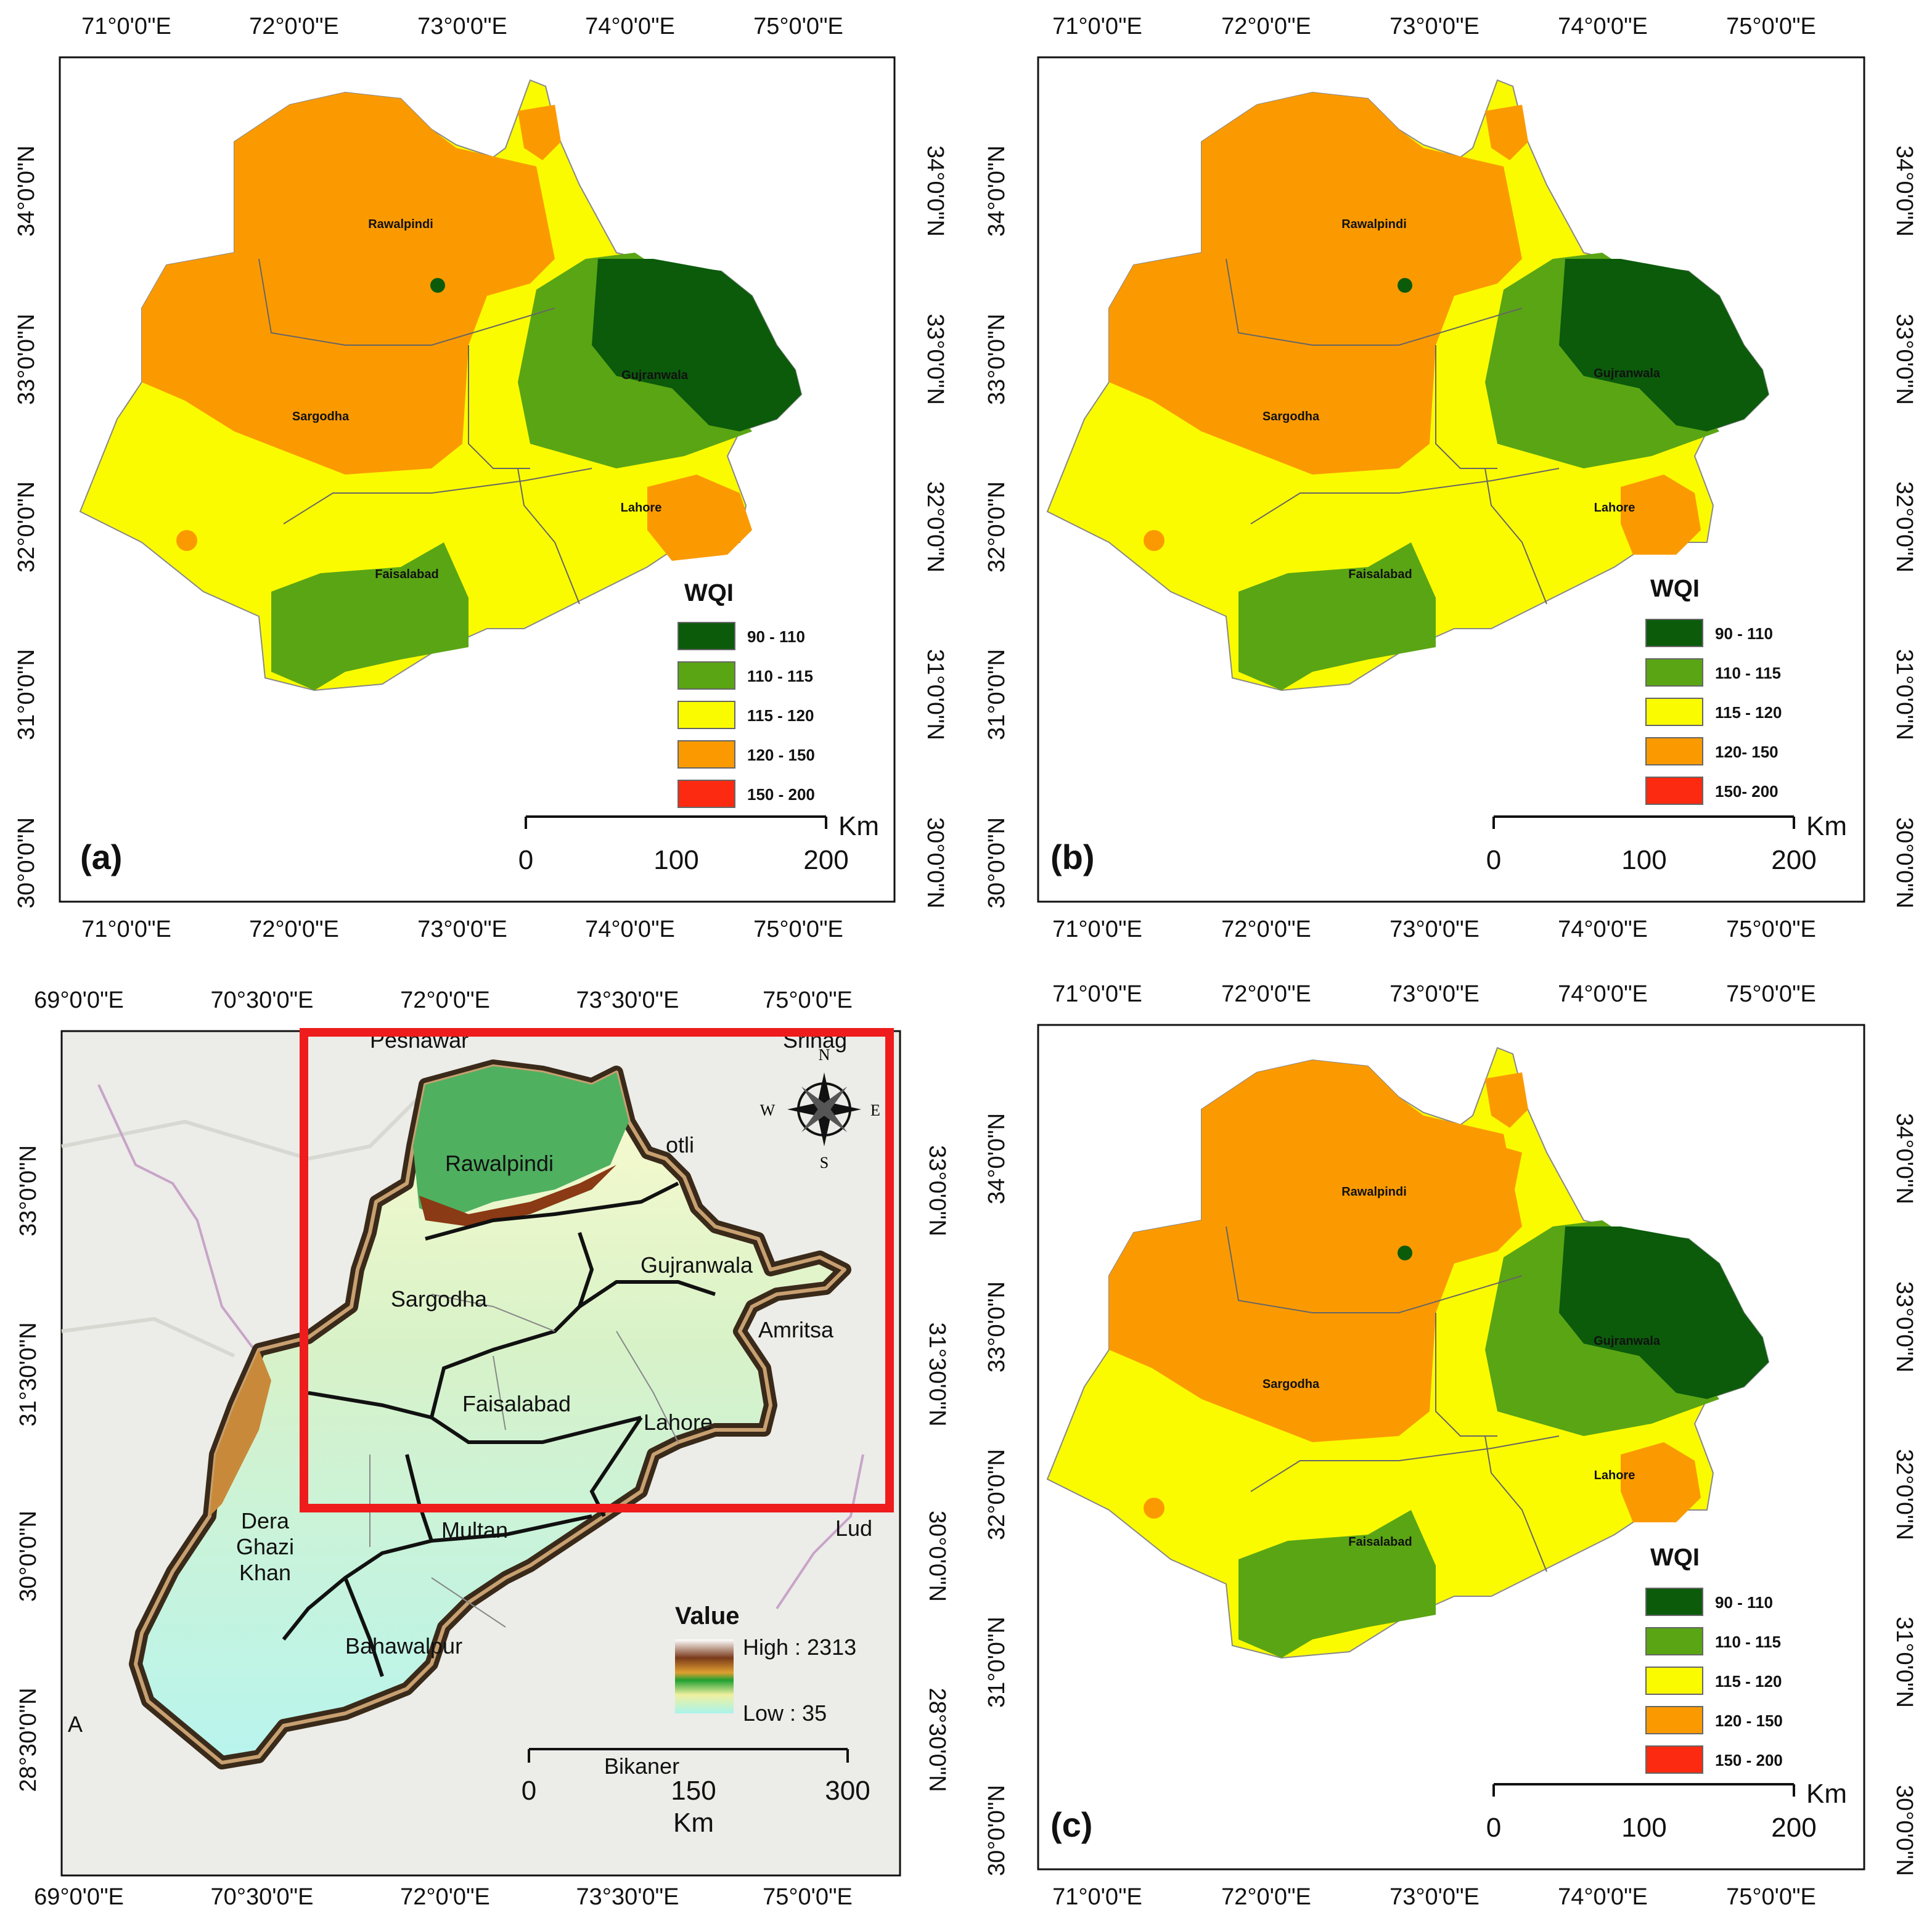  I want to click on elevation-ramp, so click(704, 1676).